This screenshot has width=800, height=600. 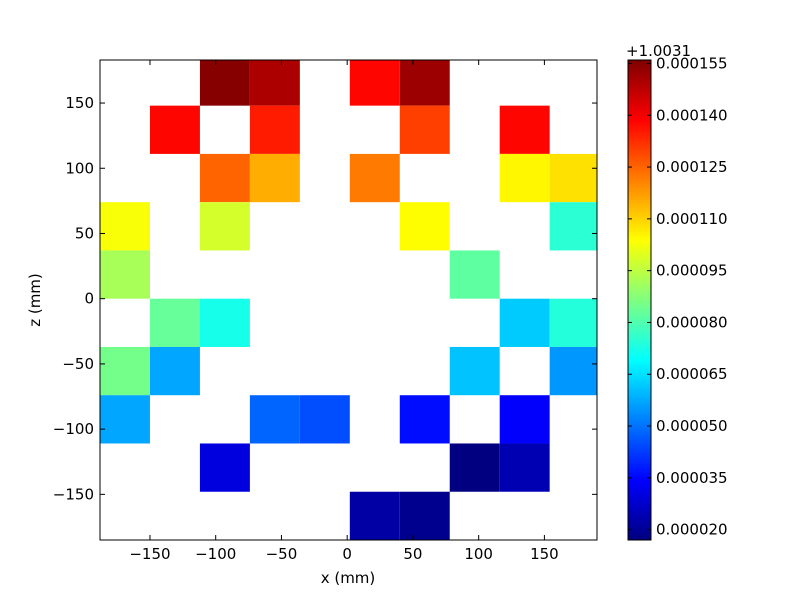 What do you see at coordinates (692, 322) in the screenshot?
I see `colorbar-tick-label: 0.000080` at bounding box center [692, 322].